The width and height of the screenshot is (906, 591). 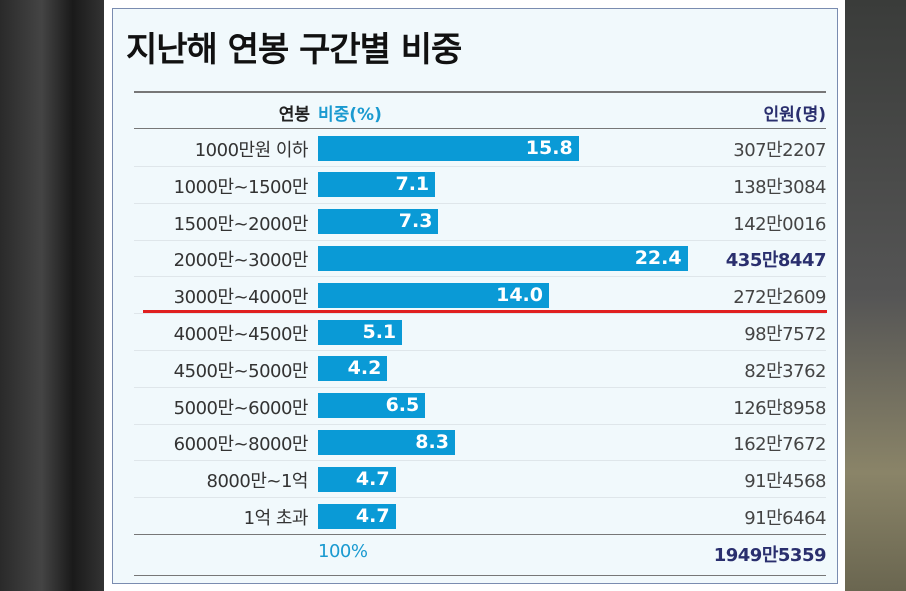 I want to click on category-label: 1000만~1500만, so click(x=241, y=187).